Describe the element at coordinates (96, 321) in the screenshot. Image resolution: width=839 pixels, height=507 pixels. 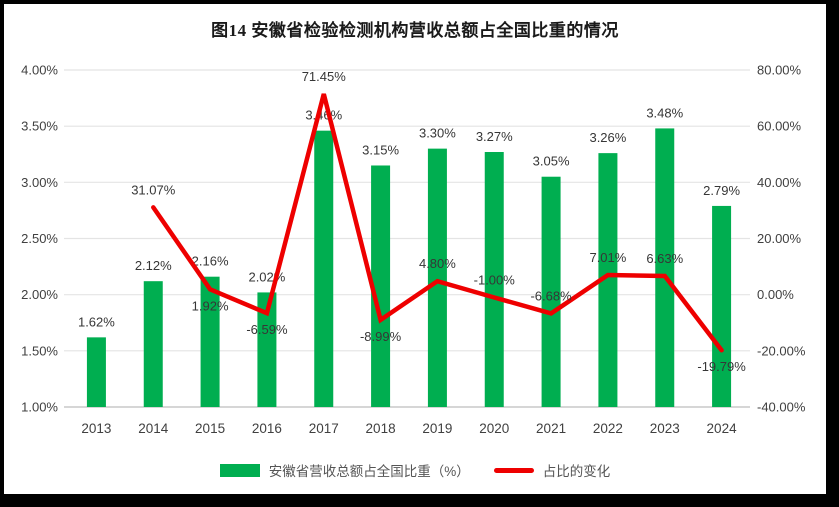
I see `bar-label-2013: 1.62%` at that location.